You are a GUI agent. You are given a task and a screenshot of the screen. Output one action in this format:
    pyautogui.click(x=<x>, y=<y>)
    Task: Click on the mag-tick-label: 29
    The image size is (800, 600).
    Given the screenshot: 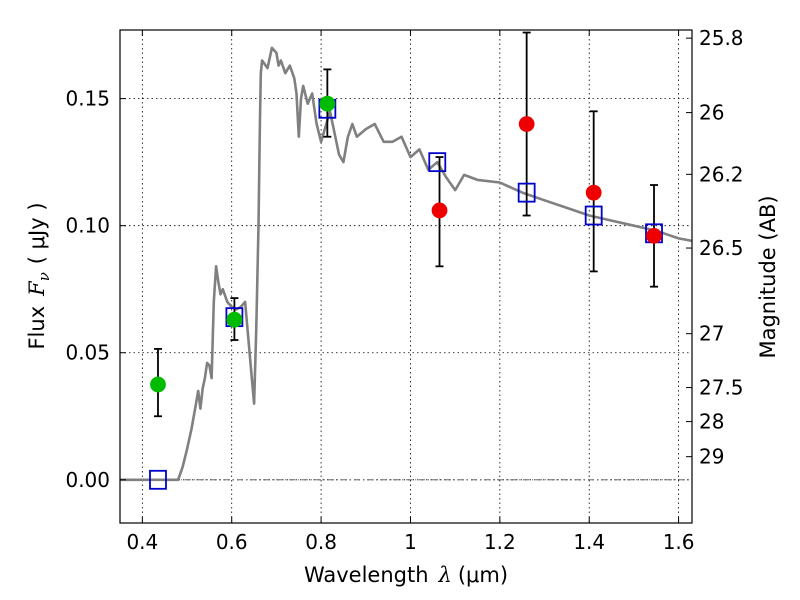 What is the action you would take?
    pyautogui.click(x=711, y=457)
    